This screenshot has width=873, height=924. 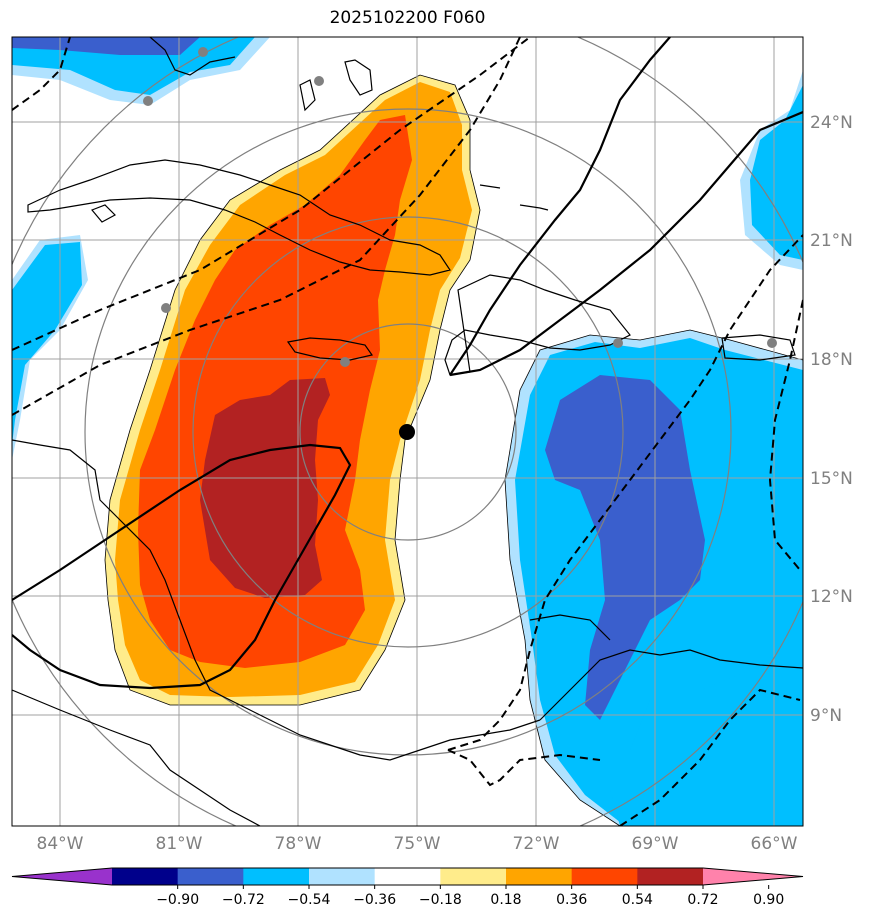 I want to click on lon-label: 78°W, so click(x=298, y=844).